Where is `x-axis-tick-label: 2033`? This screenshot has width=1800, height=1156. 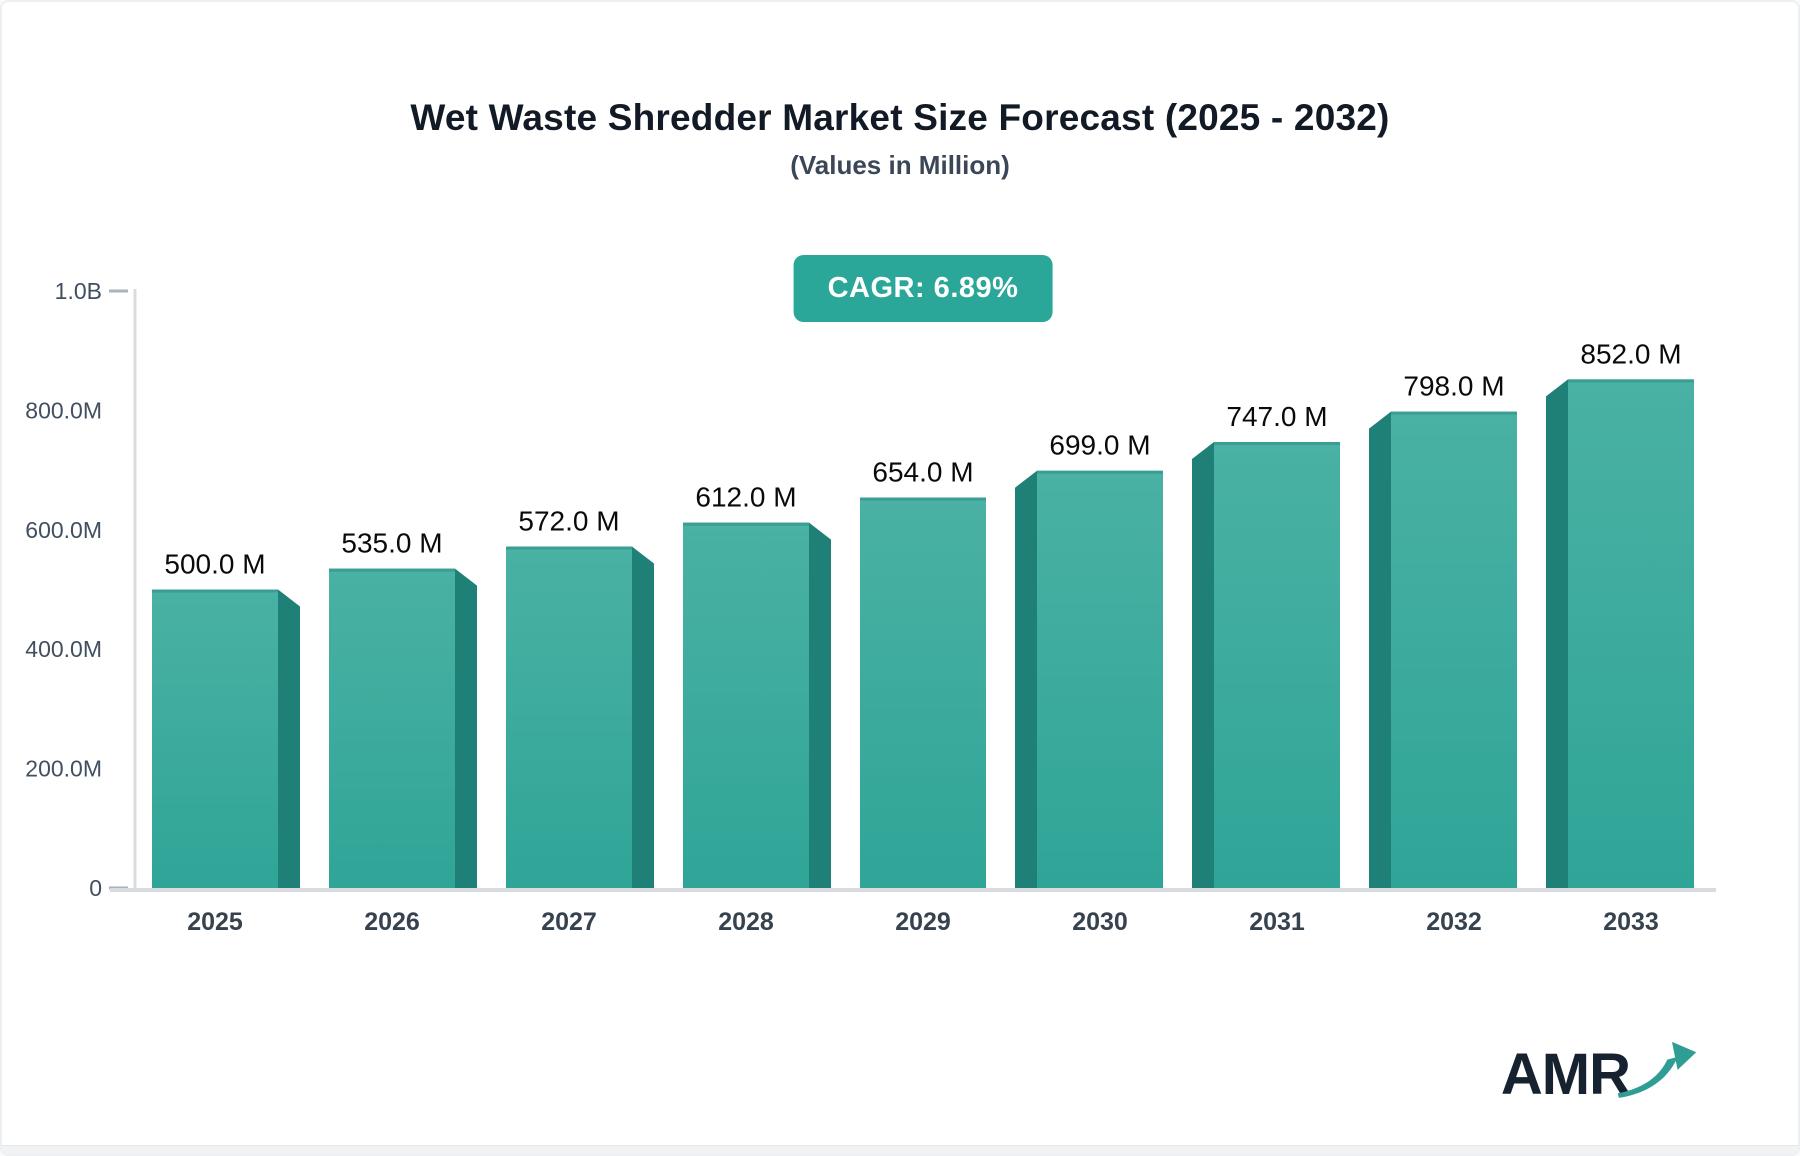
x-axis-tick-label: 2033 is located at coordinates (1631, 922).